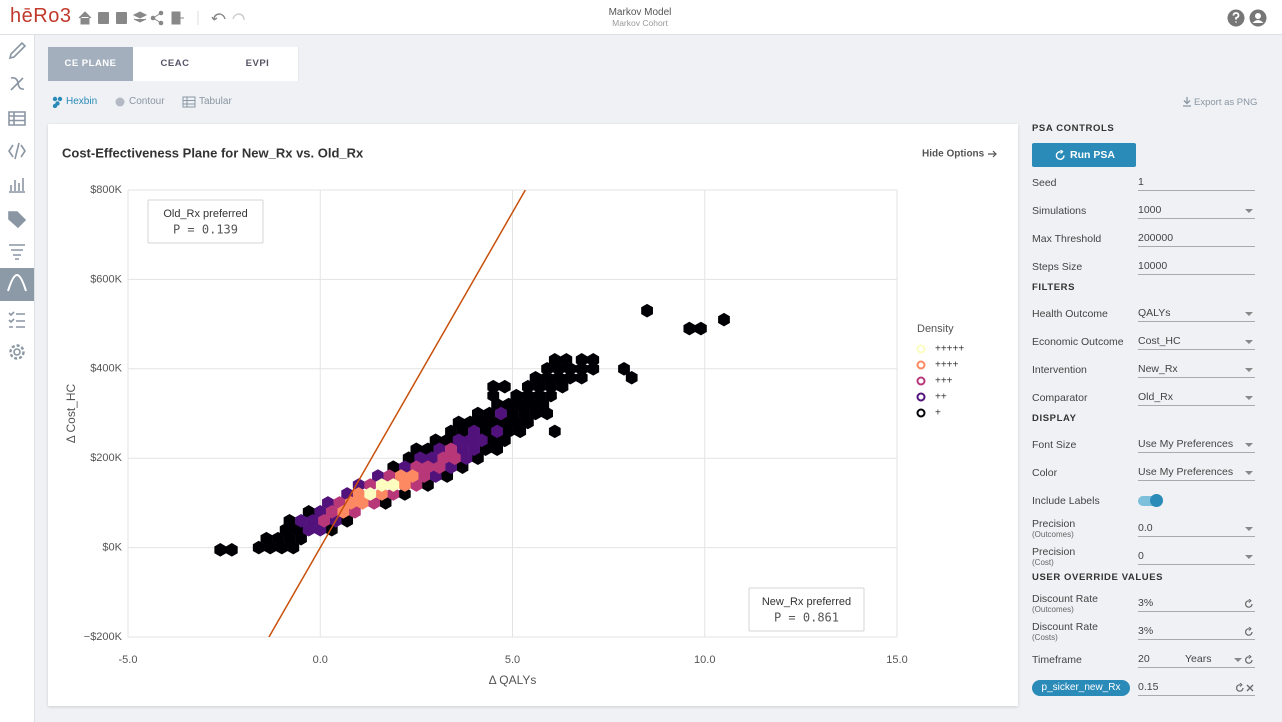 Image resolution: width=1282 pixels, height=722 pixels. I want to click on run-button, so click(1084, 155).